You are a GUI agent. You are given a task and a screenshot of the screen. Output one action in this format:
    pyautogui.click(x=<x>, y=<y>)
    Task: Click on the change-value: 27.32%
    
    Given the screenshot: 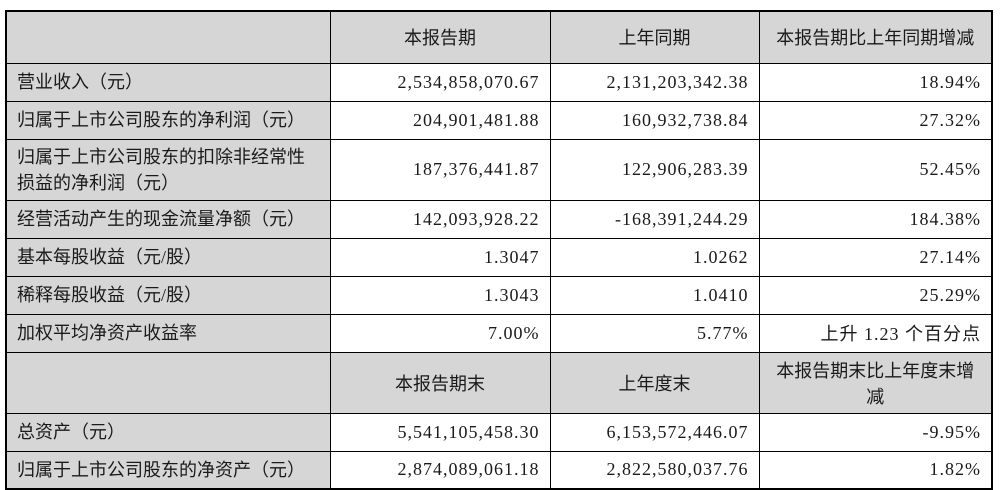 What is the action you would take?
    pyautogui.click(x=875, y=120)
    